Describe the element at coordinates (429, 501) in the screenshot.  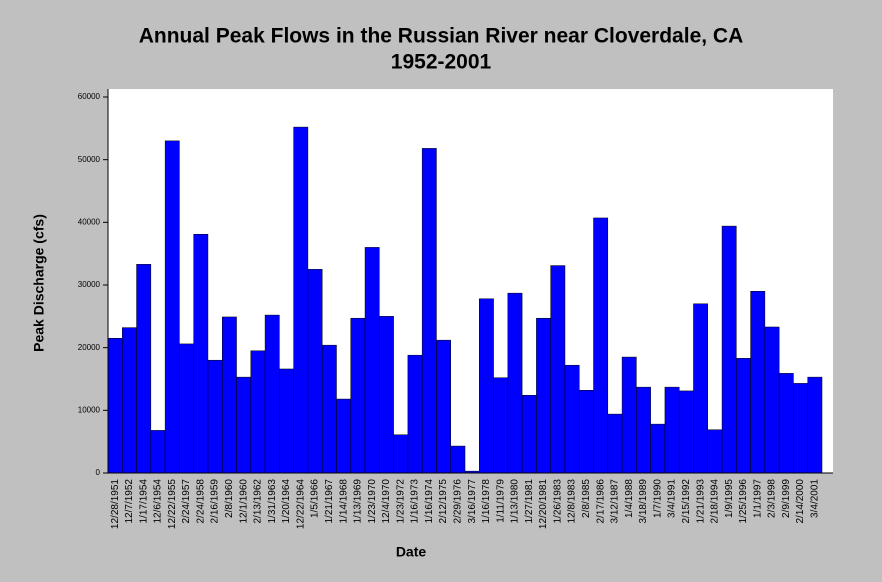
I see `x-tick-label: 1/16/1974` at that location.